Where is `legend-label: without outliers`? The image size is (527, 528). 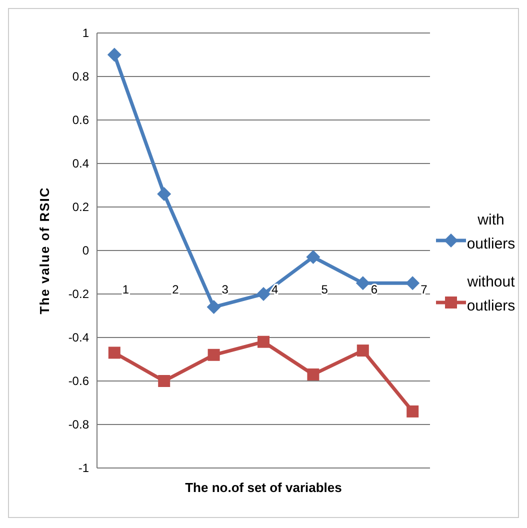 legend-label: without outliers is located at coordinates (491, 294).